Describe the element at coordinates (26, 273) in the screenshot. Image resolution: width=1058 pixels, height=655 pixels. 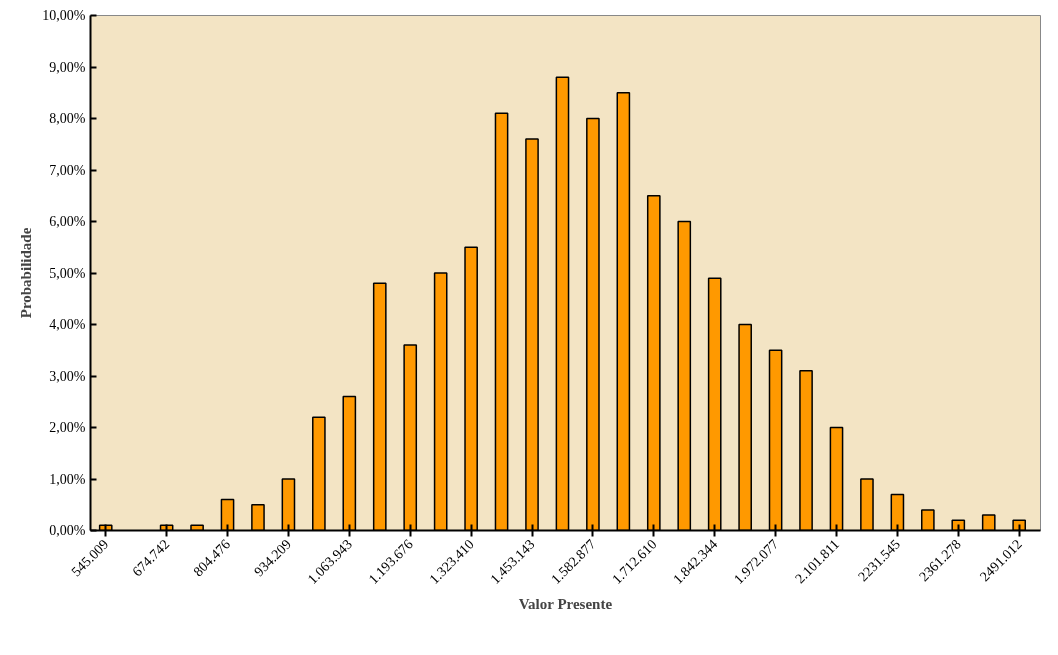
I see `y-axis-title: Probabilidade` at that location.